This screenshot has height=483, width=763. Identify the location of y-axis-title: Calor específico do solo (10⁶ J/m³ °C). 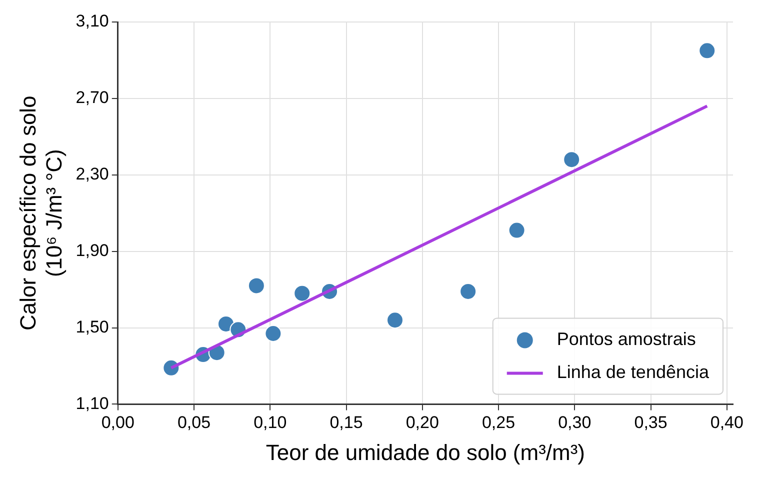
(41, 213).